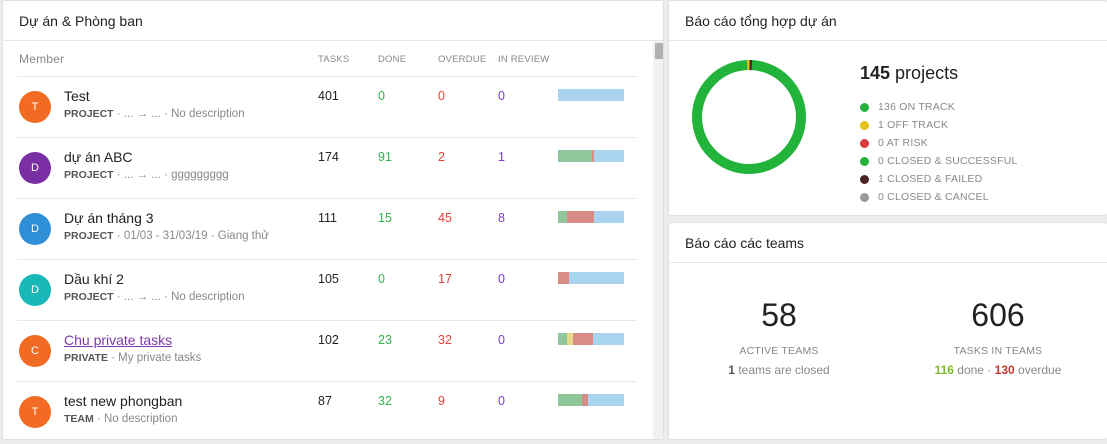 Image resolution: width=1107 pixels, height=444 pixels. What do you see at coordinates (939, 143) in the screenshot?
I see `legend-item: 0 AT RISK` at bounding box center [939, 143].